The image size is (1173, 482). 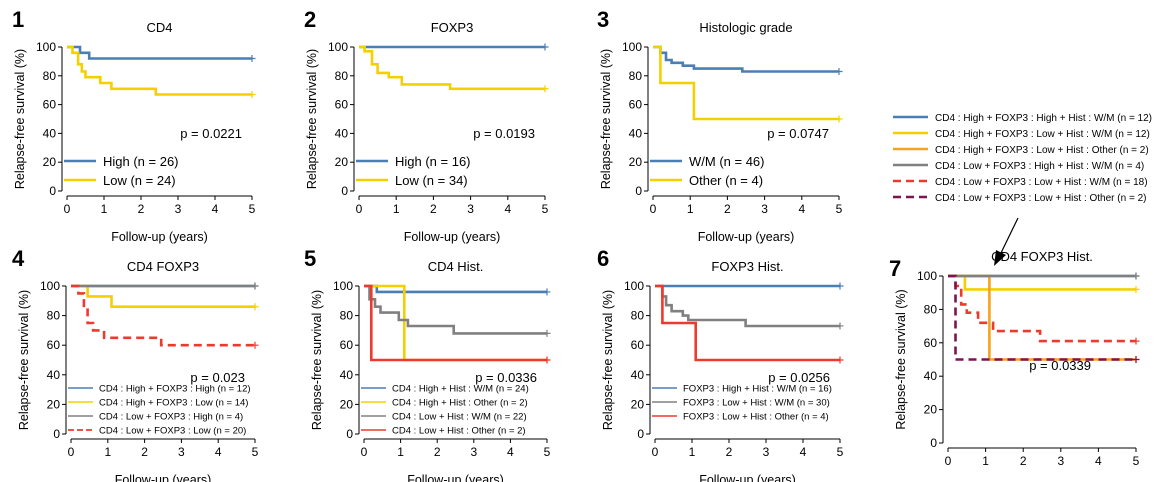 I want to click on legend-label: Other (n = 4), so click(x=726, y=180).